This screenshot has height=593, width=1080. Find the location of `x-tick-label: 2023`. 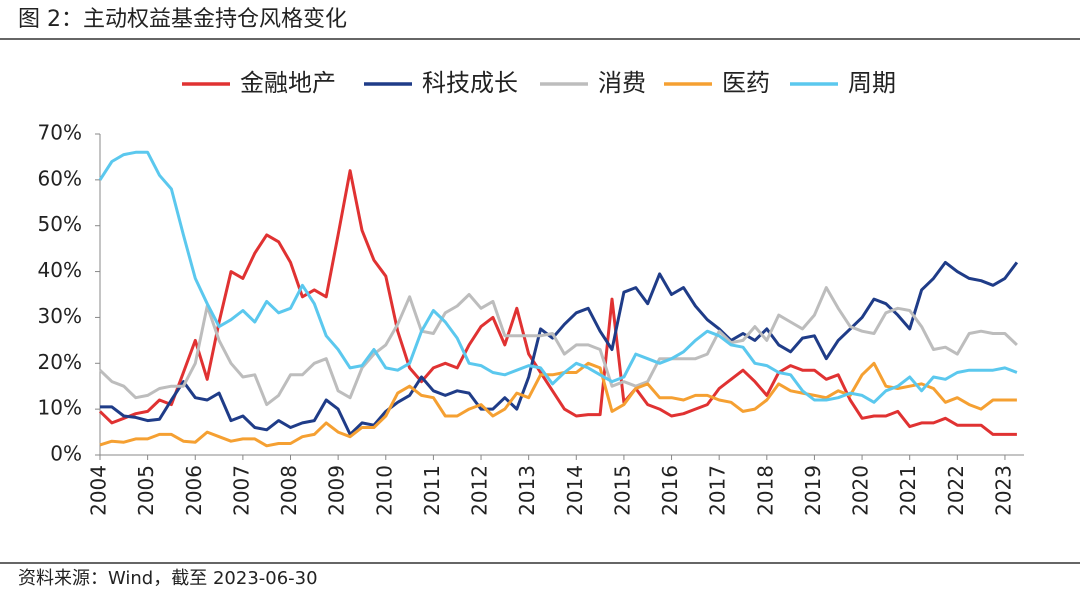

x-tick-label: 2023 is located at coordinates (1003, 490).